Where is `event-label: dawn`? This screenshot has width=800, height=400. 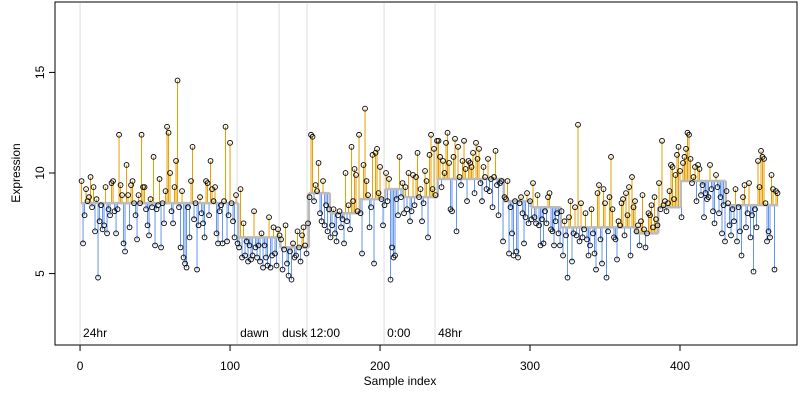 event-label: dawn is located at coordinates (254, 333).